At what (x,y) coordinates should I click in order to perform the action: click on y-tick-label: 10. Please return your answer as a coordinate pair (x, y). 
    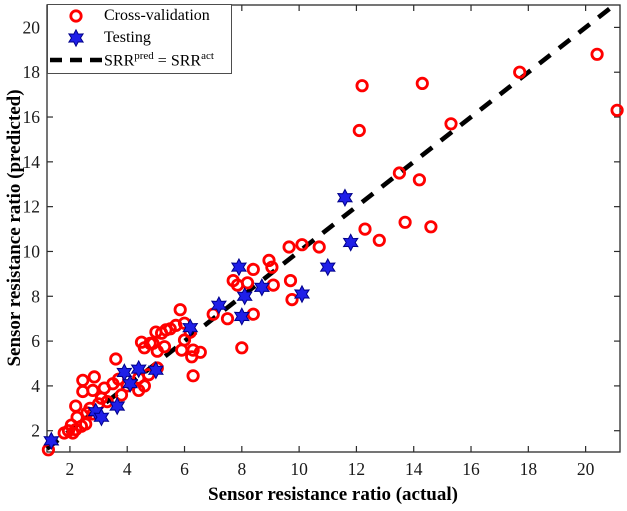
    Looking at the image, I should click on (32, 251).